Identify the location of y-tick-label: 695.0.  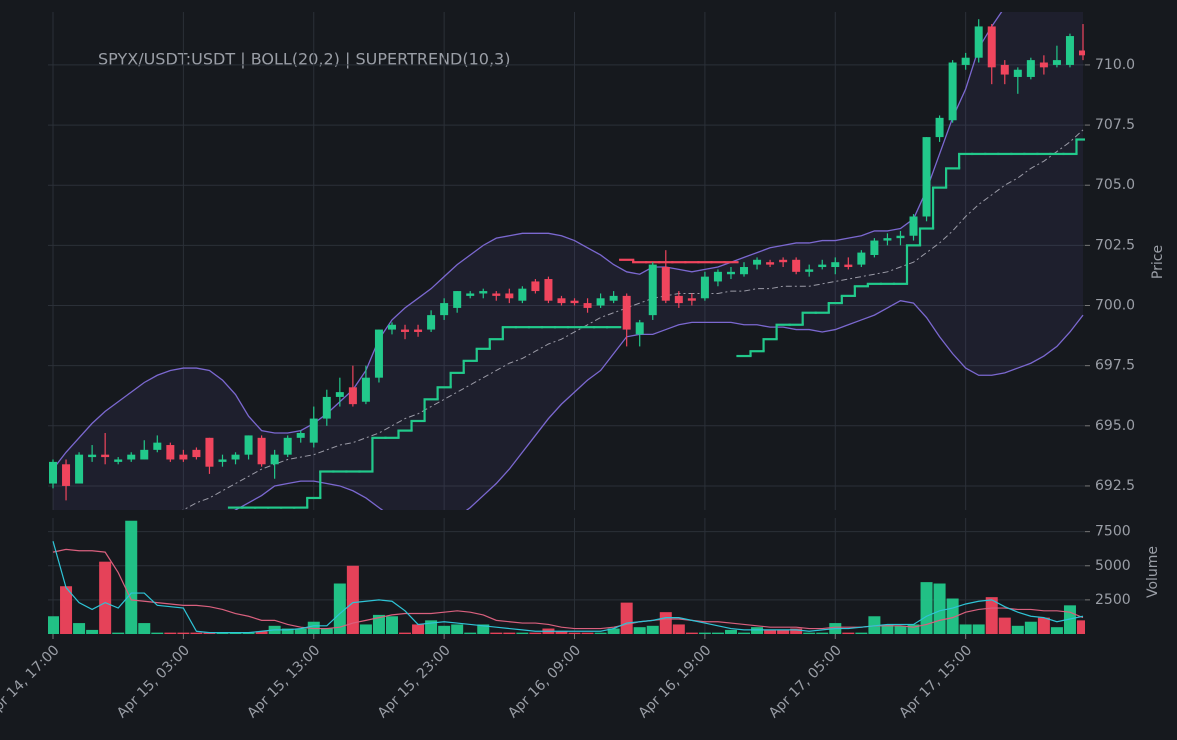
(1115, 426).